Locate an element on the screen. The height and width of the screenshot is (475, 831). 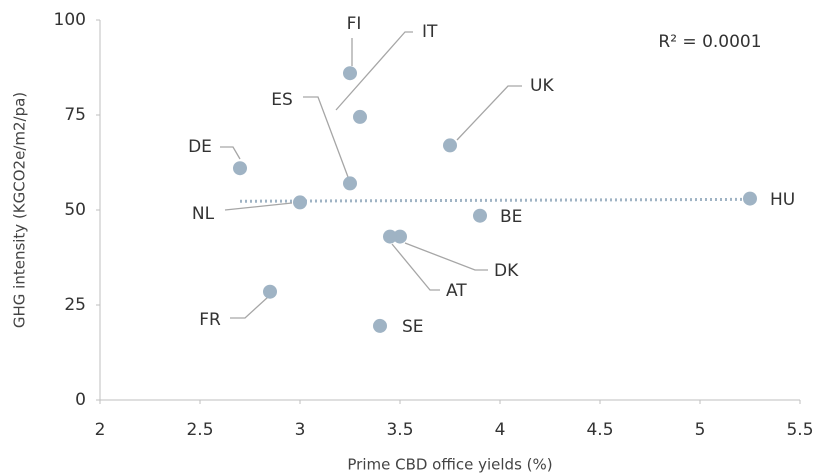
y-tick-label: 25 is located at coordinates (75, 305).